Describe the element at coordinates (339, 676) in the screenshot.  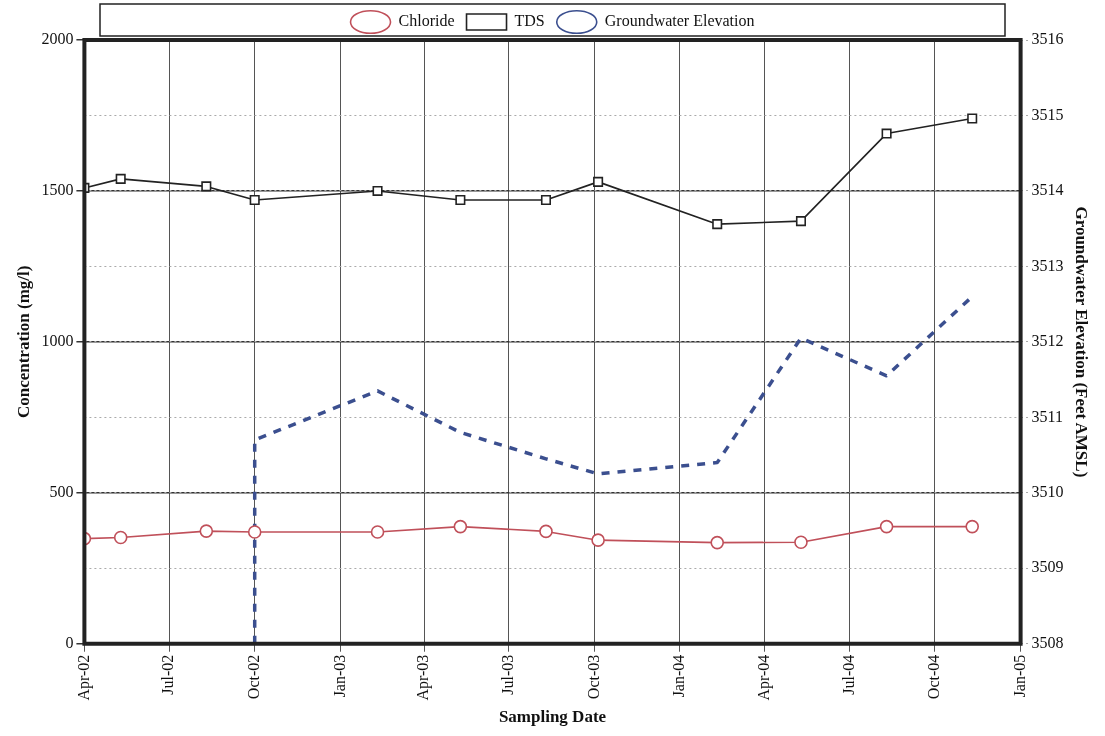
I see `x-tick-label: Jan-03` at that location.